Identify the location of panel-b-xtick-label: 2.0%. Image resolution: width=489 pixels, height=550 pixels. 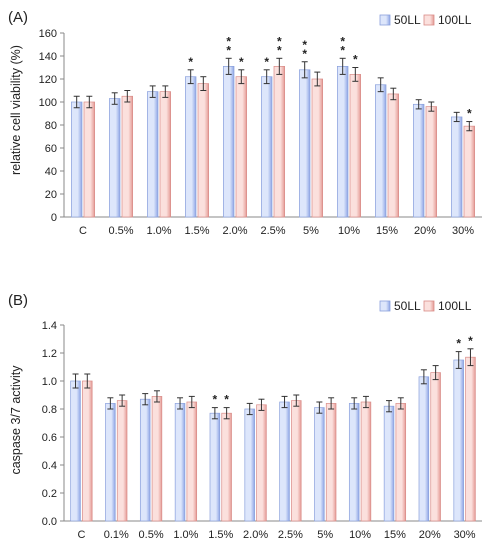
(255, 535).